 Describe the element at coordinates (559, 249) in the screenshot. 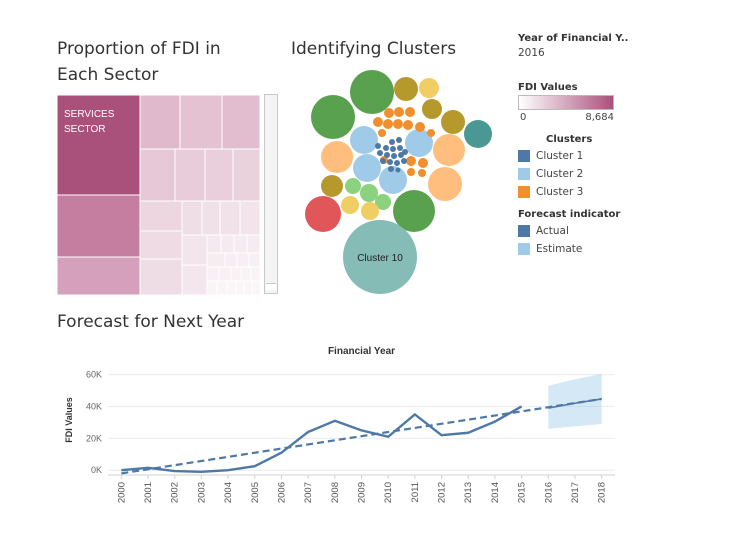

I see `forecast-legend-label: Estimate` at that location.